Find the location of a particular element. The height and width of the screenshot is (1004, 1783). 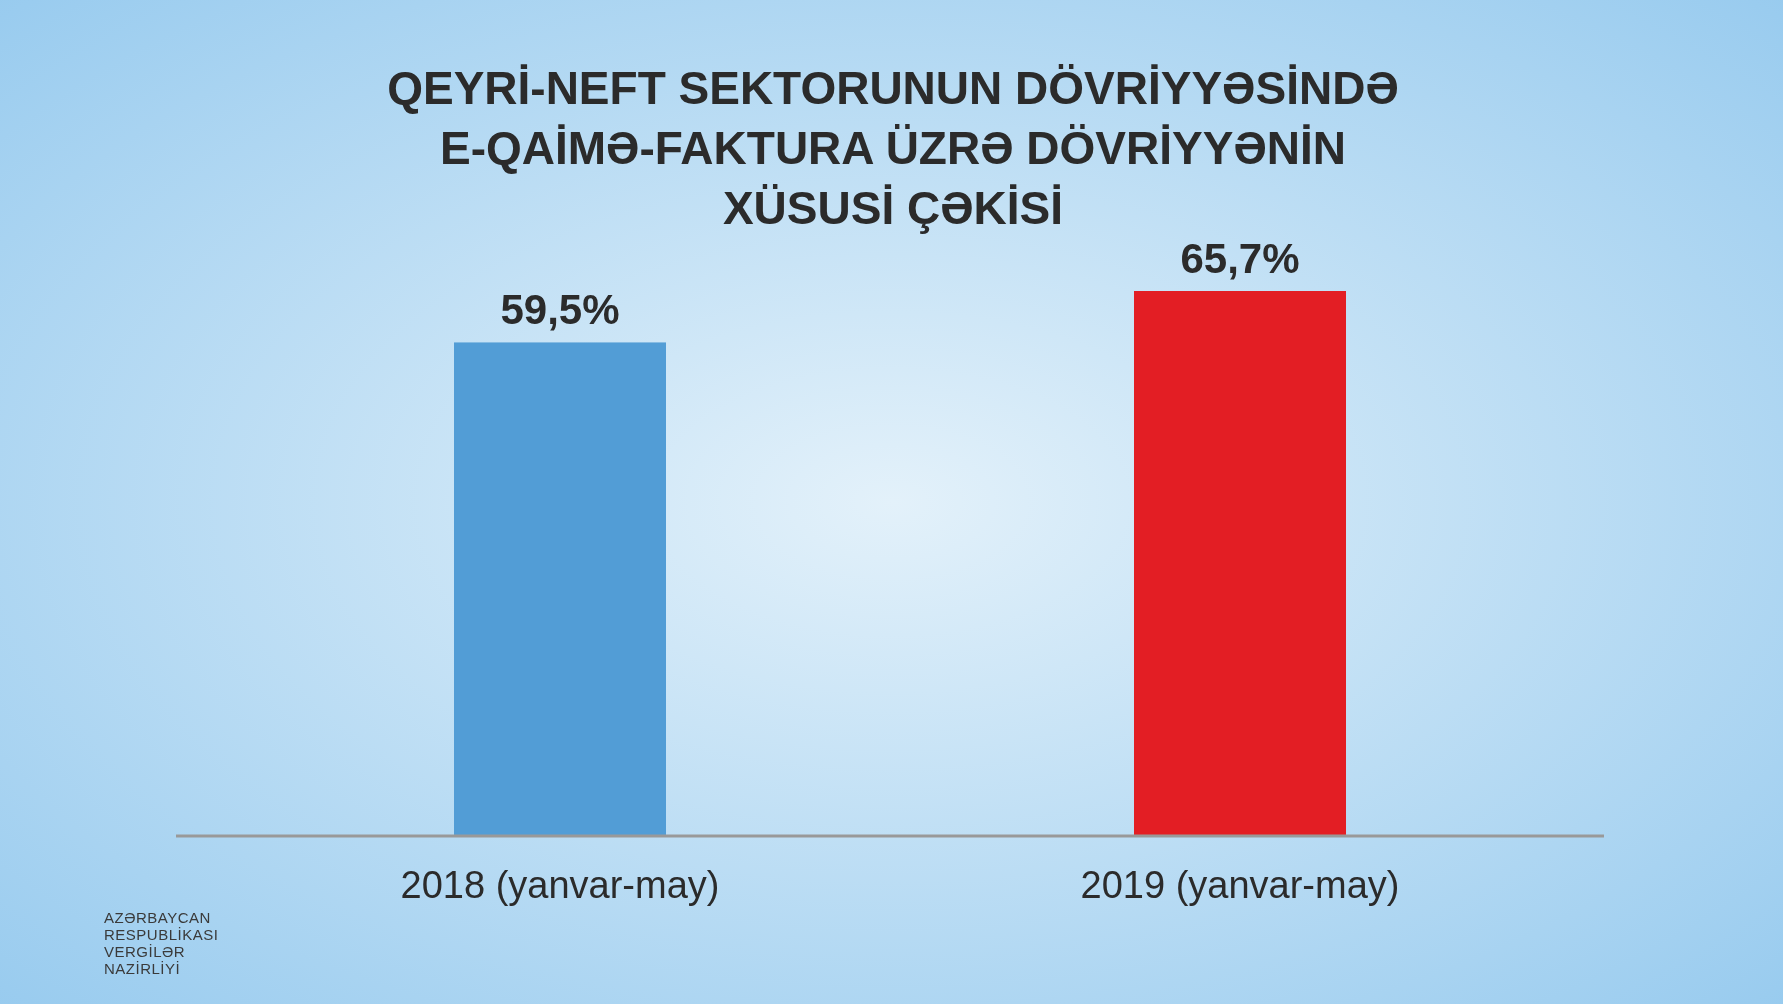

data-label: 65,7% is located at coordinates (1240, 258).